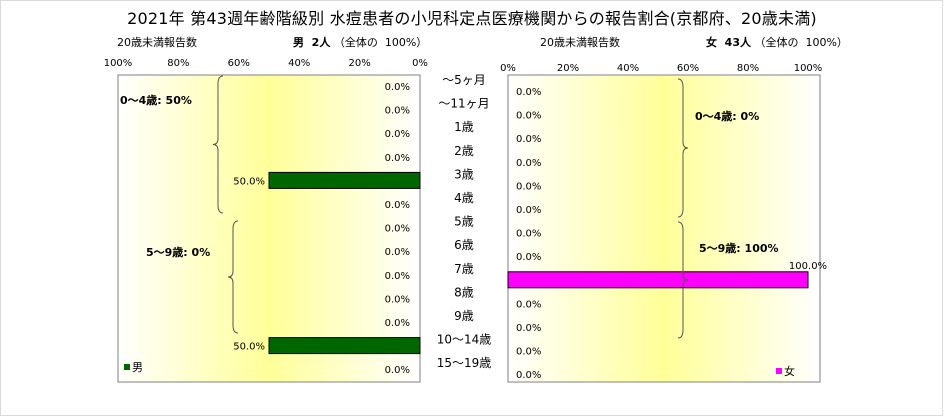 This screenshot has width=944, height=417. What do you see at coordinates (568, 68) in the screenshot?
I see `right-x-tick-label: 20%` at bounding box center [568, 68].